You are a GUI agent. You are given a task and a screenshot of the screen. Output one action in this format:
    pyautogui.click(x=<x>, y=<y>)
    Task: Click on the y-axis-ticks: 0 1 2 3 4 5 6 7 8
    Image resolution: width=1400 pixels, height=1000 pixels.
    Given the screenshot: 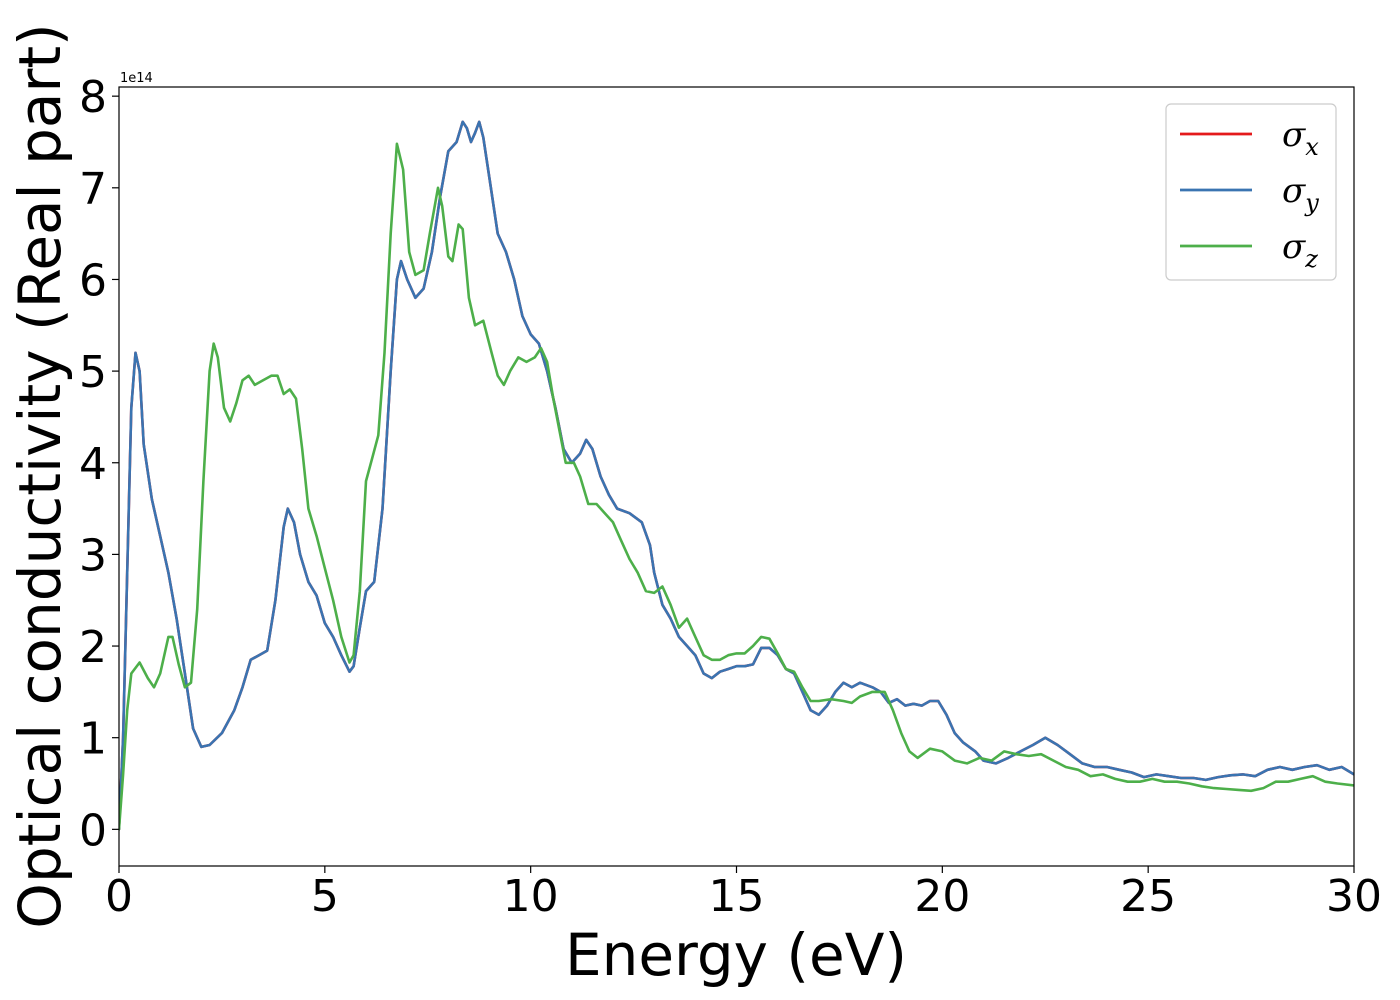 What is the action you would take?
    pyautogui.click(x=99, y=464)
    